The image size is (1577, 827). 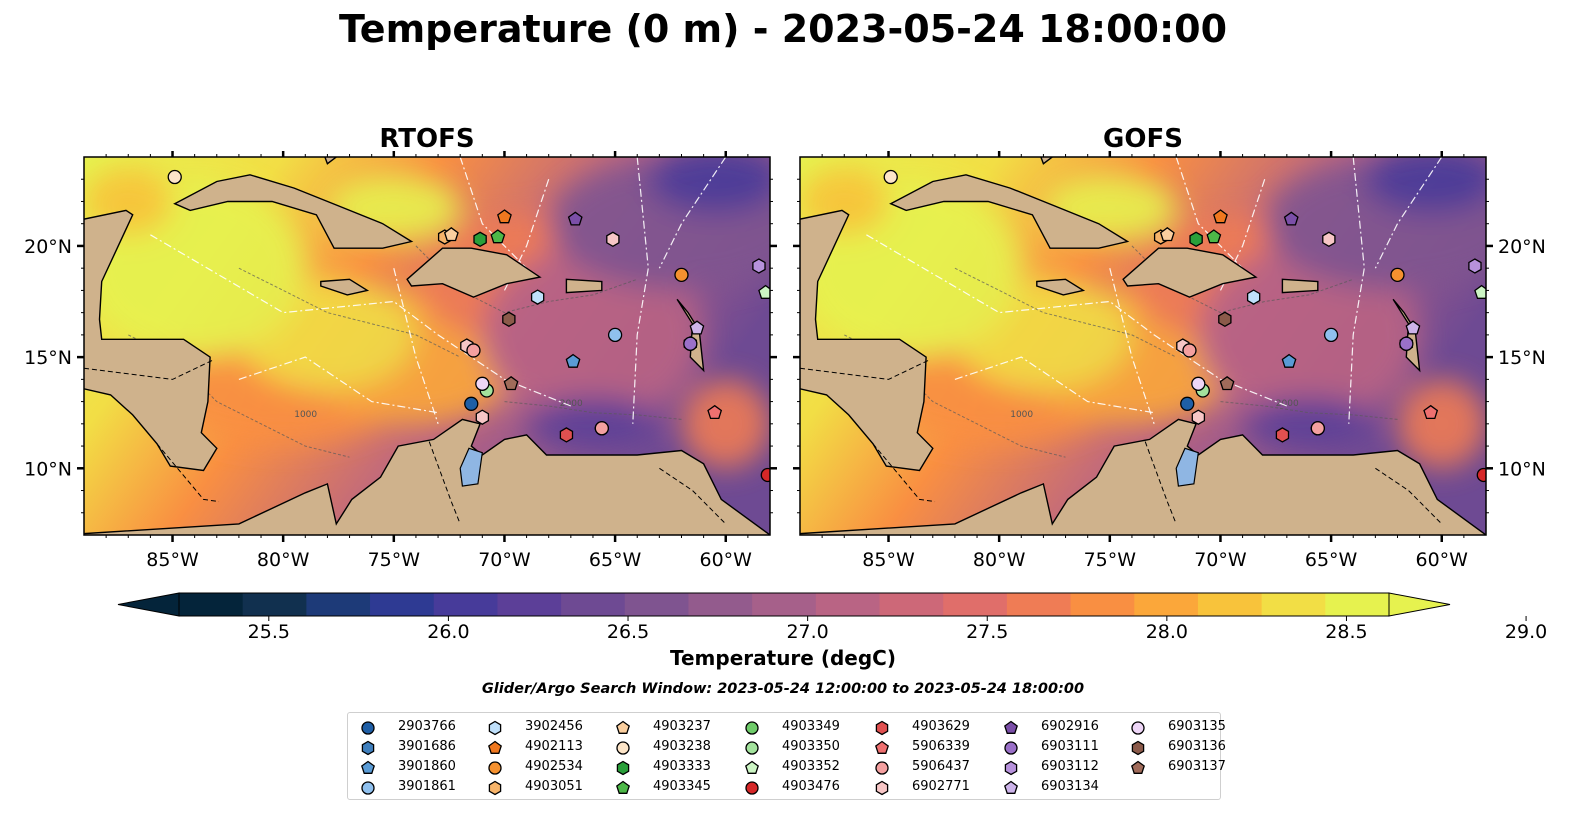 I want to click on legend-label: 5906437, so click(x=941, y=766).